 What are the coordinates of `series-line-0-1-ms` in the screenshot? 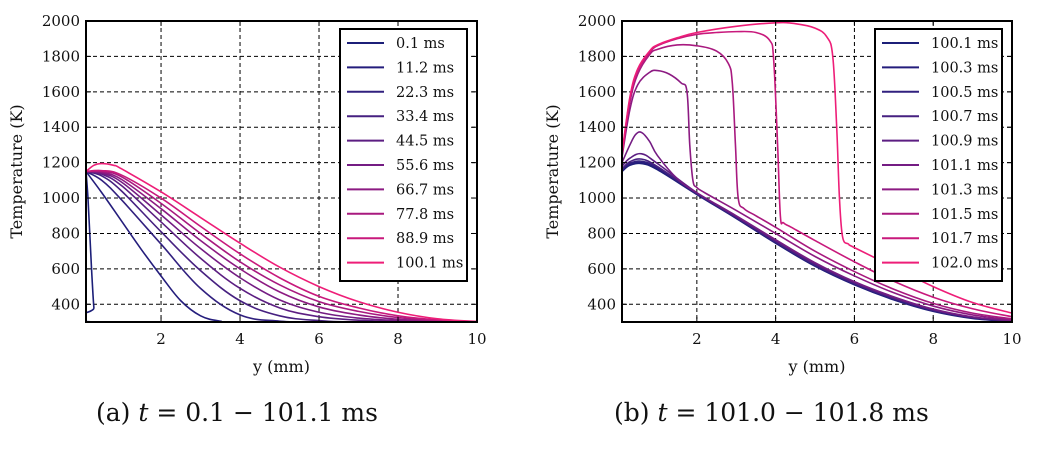 It's located at (281, 246).